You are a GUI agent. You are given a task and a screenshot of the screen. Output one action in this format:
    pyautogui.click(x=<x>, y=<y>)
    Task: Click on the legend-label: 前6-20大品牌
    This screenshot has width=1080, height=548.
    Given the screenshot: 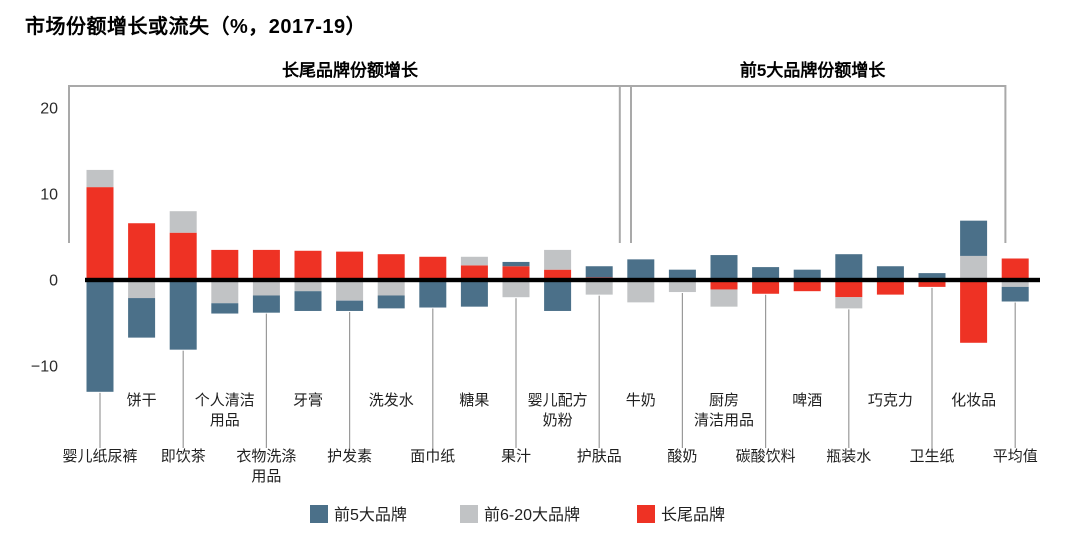 What is the action you would take?
    pyautogui.click(x=532, y=515)
    